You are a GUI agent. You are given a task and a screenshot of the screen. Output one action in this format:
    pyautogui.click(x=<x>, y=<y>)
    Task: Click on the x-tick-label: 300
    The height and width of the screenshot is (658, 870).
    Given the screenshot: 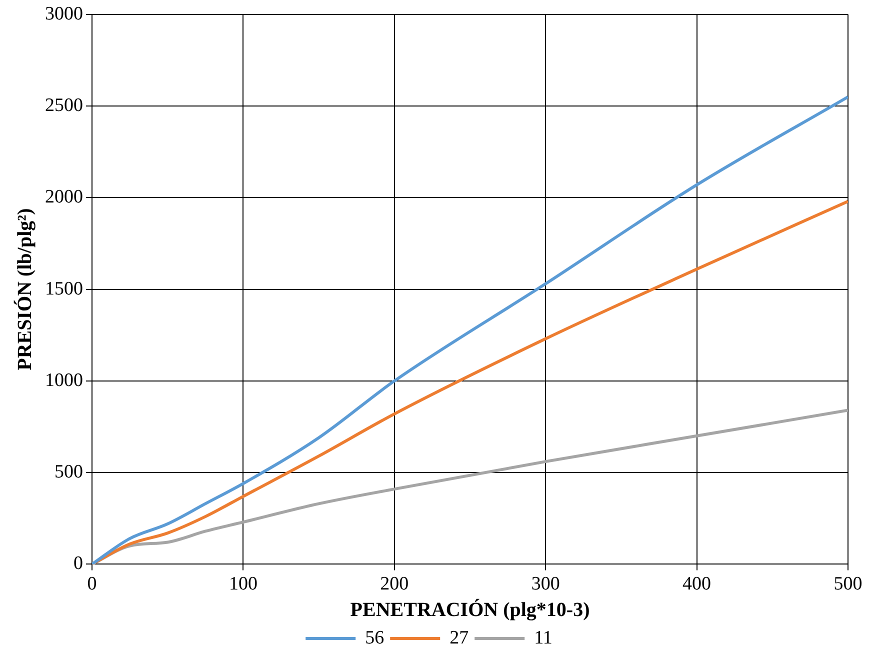 What is the action you would take?
    pyautogui.click(x=545, y=584)
    